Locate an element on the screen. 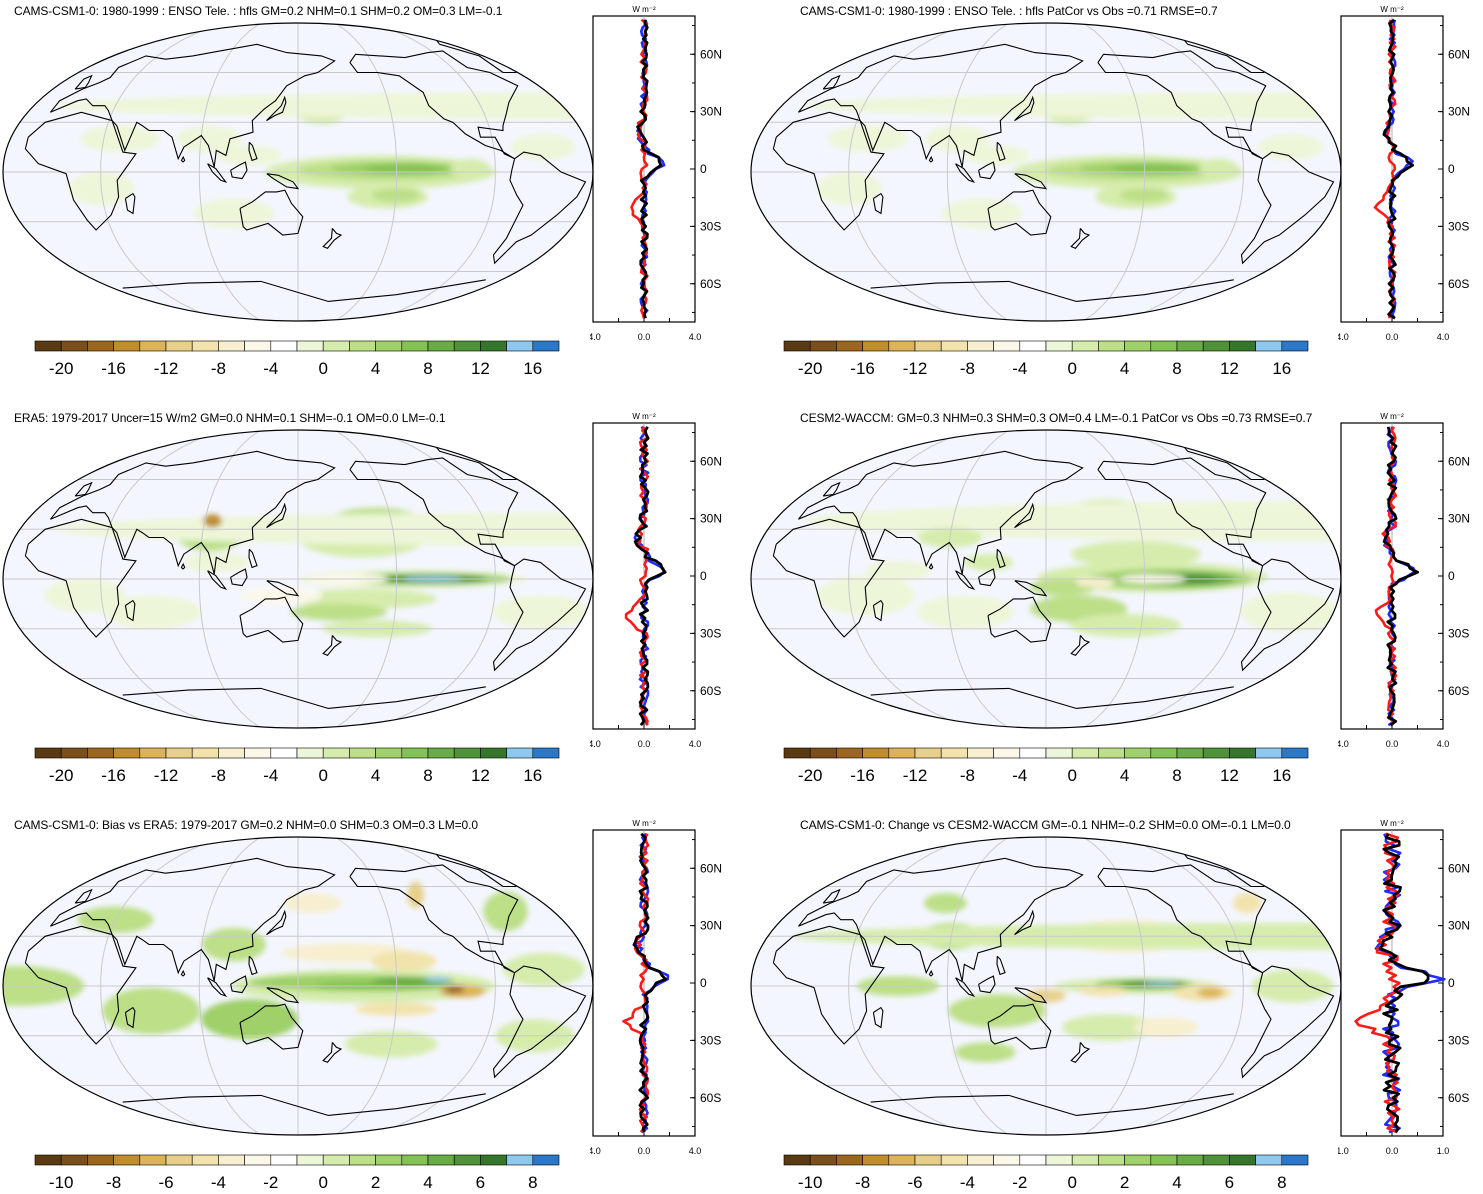 The image size is (1483, 1194). coastline-samerica is located at coordinates (1287, 615).